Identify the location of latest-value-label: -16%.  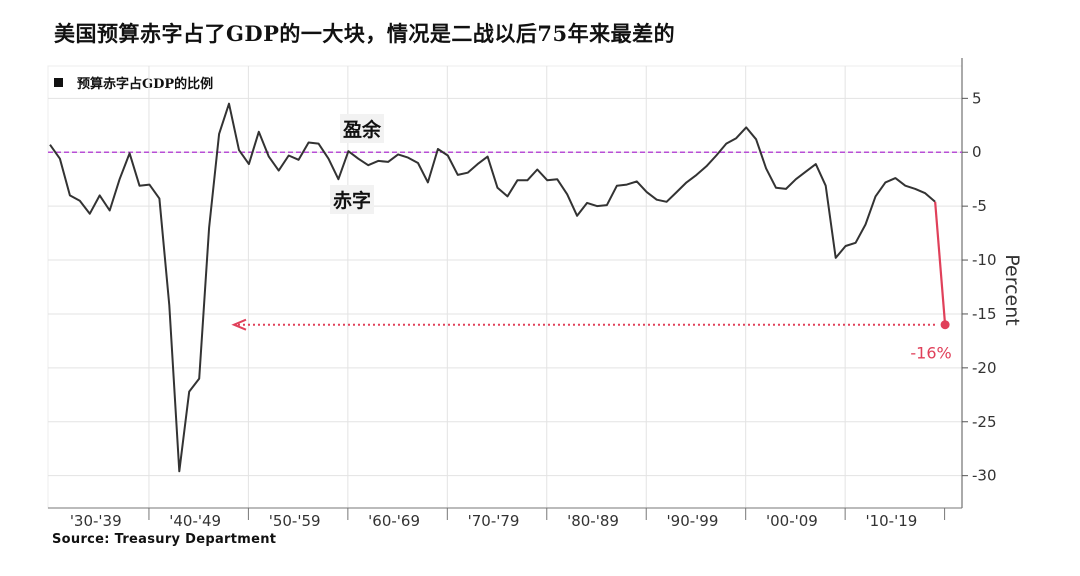
(930, 353).